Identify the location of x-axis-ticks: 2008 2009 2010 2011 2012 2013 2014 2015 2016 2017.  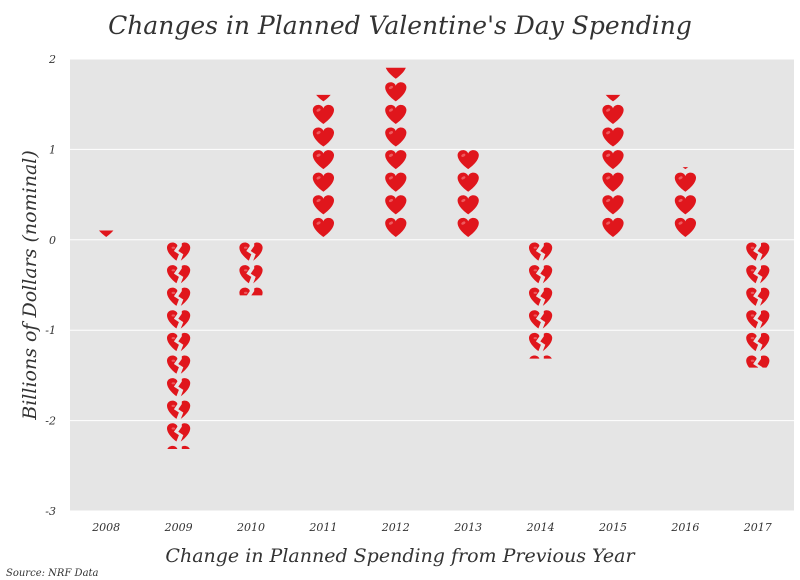
(431, 527).